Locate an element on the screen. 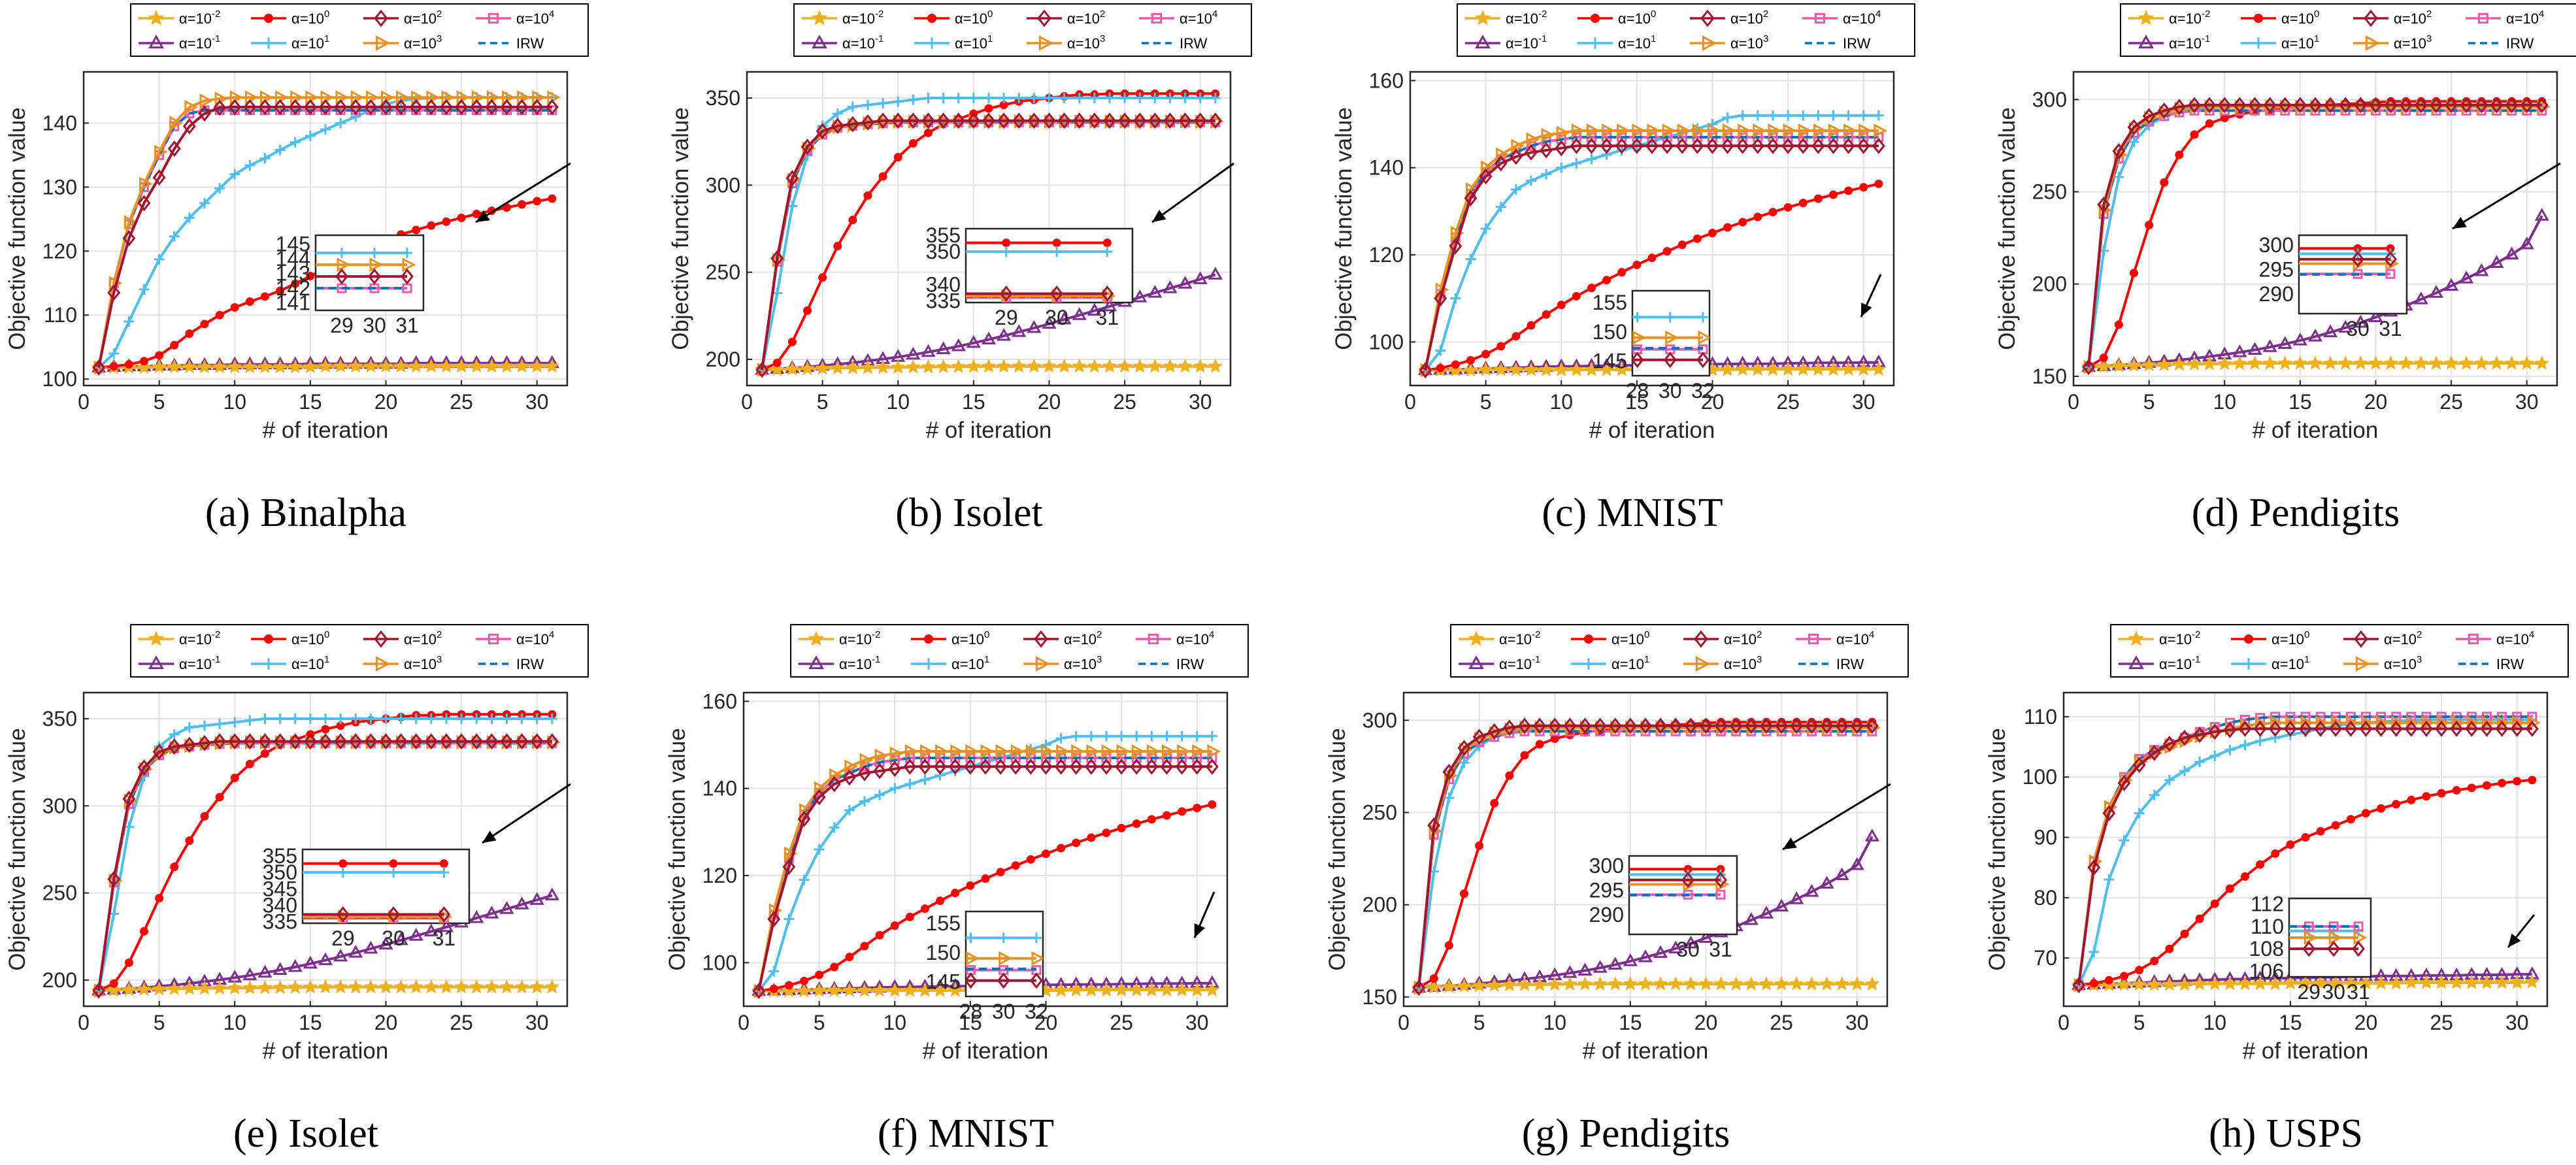 Image resolution: width=2576 pixels, height=1165 pixels. inset-series is located at coordinates (1670, 340).